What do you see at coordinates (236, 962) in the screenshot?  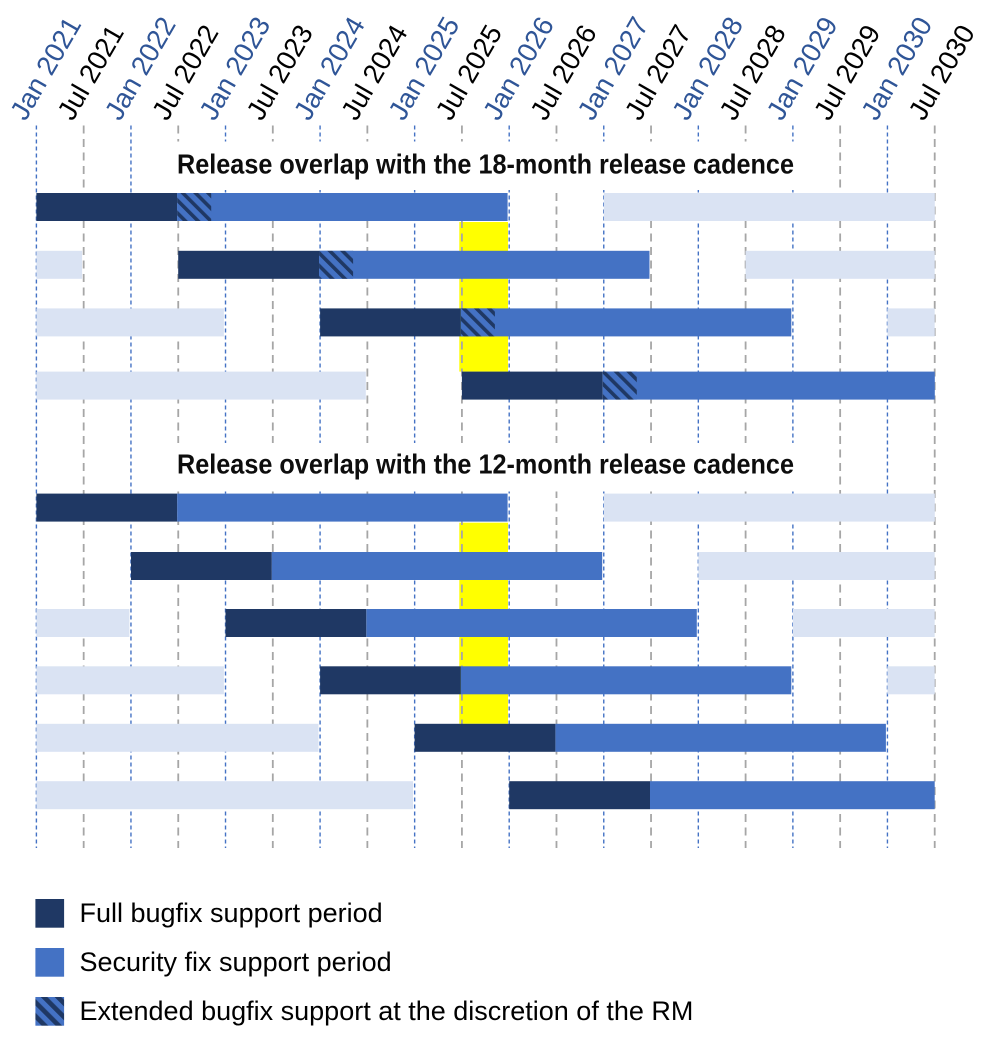 I see `svg-text: Security fix support period` at bounding box center [236, 962].